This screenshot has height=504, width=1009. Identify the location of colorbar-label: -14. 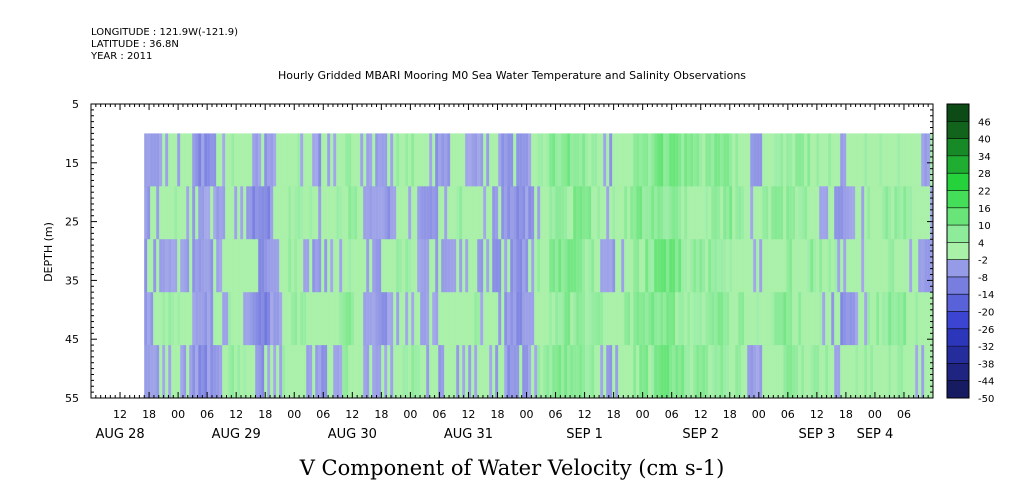
(986, 295).